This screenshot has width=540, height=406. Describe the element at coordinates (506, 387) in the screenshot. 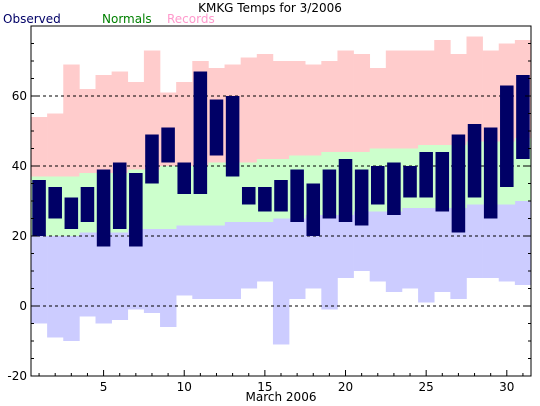

I see `x-tick-label: 30` at that location.